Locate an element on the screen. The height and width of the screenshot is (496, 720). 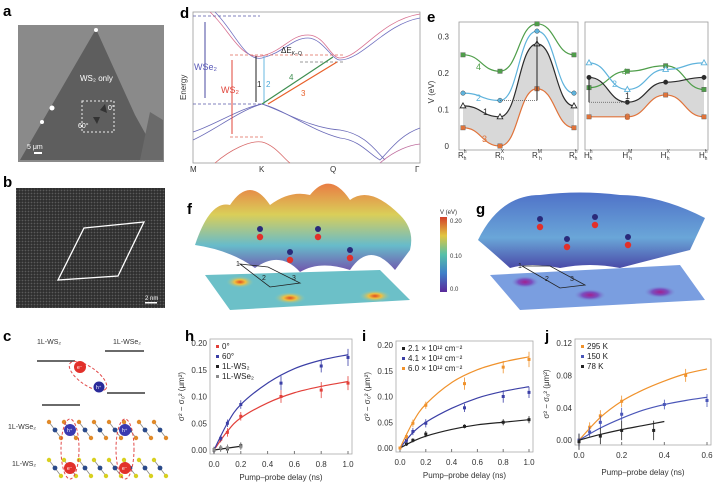
wse2-layer-label: 1L-WSe₂ is located at coordinates (22, 427).